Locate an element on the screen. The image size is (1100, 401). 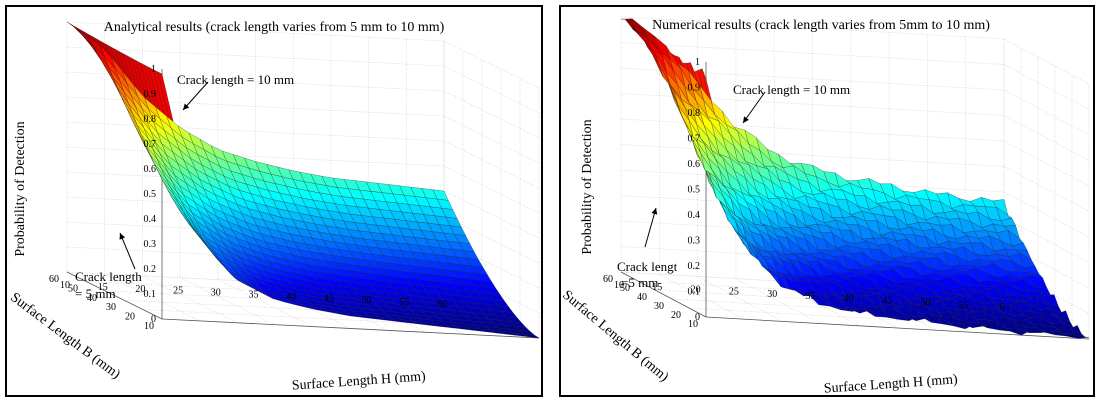
annotation-label: = 5 mm is located at coordinates (95, 293).